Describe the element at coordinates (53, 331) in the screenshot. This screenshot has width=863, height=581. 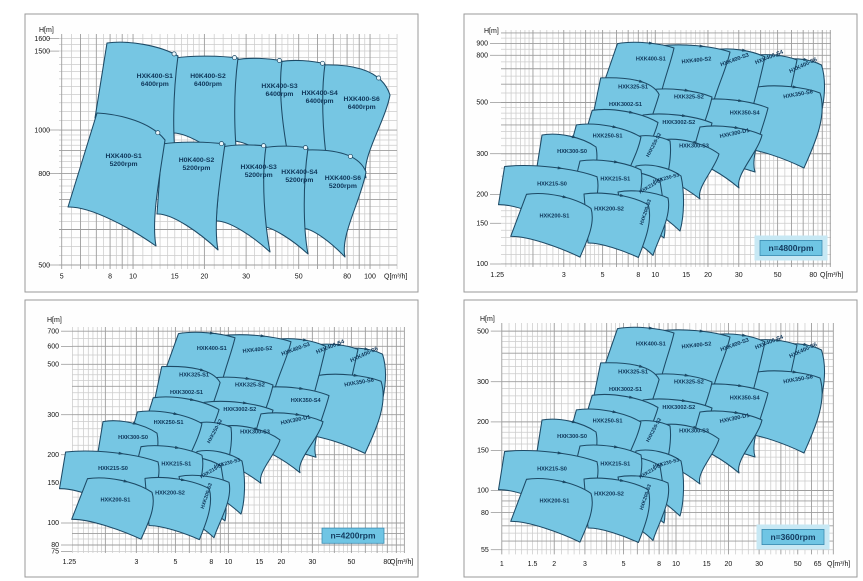
I see `svg-text: 700` at that location.